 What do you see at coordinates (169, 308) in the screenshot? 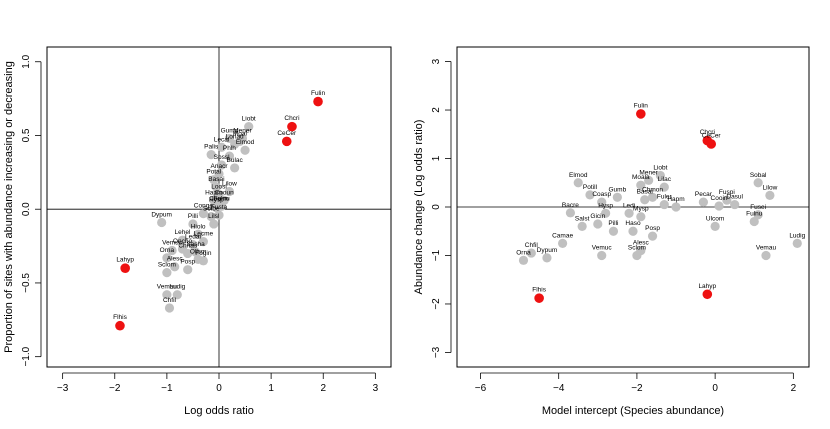
I see `left-point-chfil` at bounding box center [169, 308].